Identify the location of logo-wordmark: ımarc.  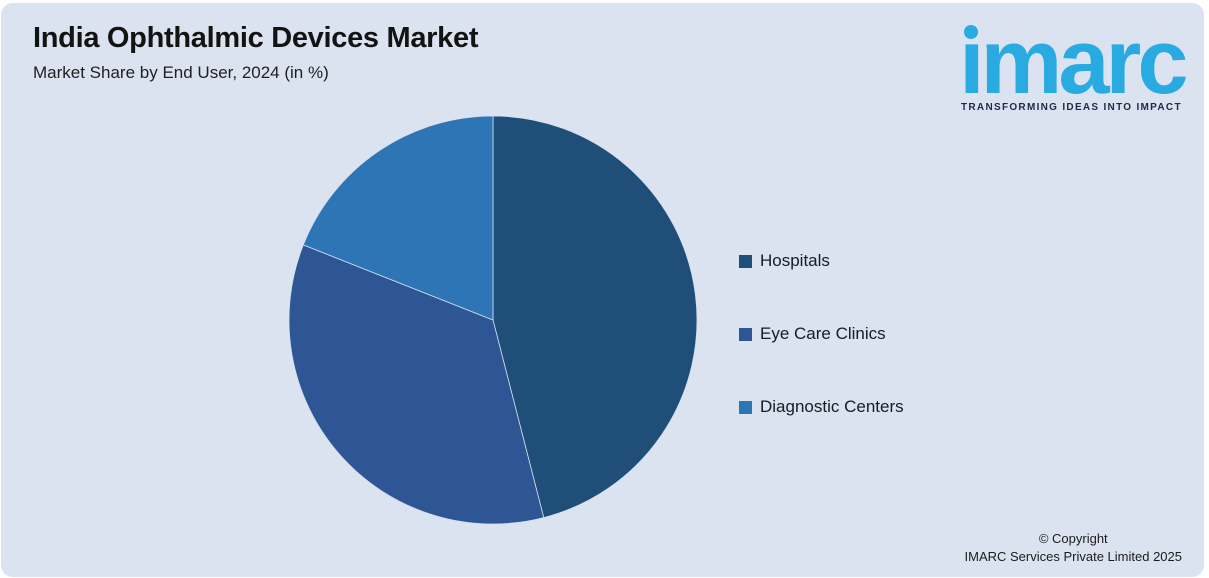
(1073, 62).